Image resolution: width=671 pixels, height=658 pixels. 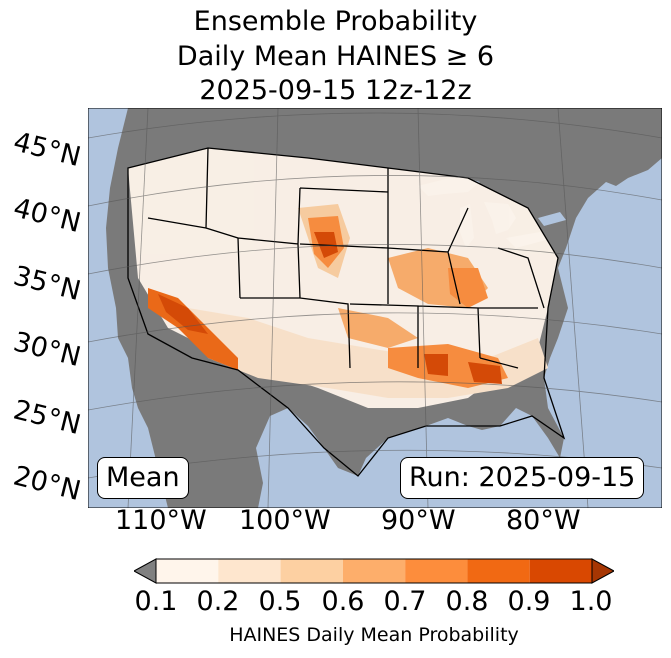 What do you see at coordinates (47, 150) in the screenshot?
I see `lat-label-45: 45°N` at bounding box center [47, 150].